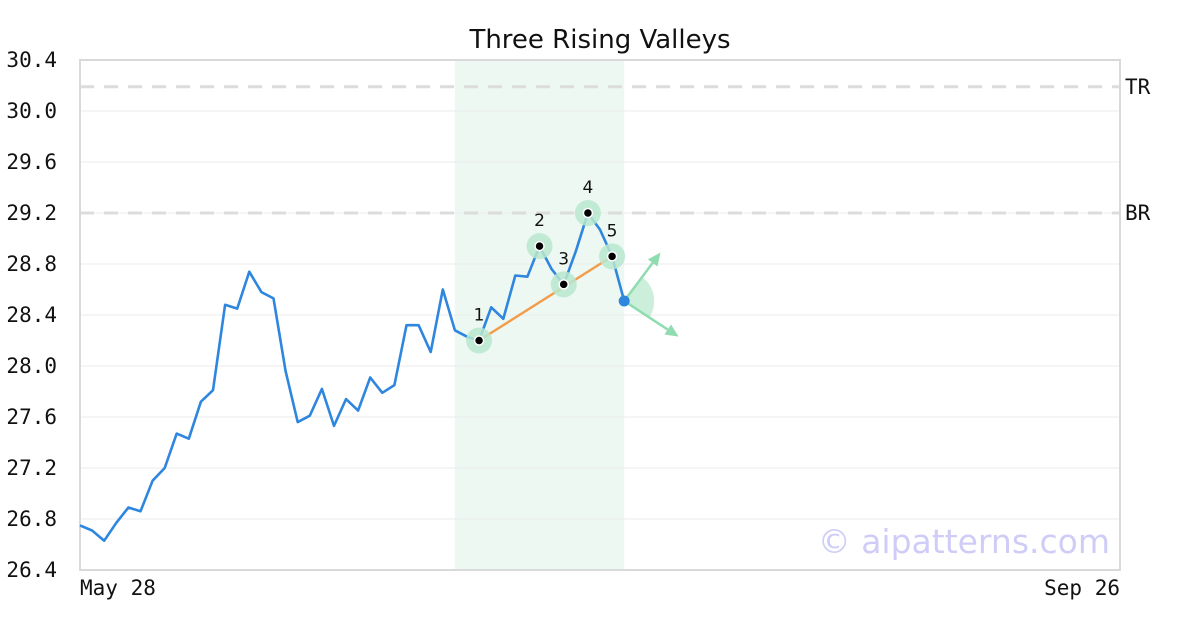  What do you see at coordinates (31, 213) in the screenshot?
I see `y-tick-label: 29.2` at bounding box center [31, 213].